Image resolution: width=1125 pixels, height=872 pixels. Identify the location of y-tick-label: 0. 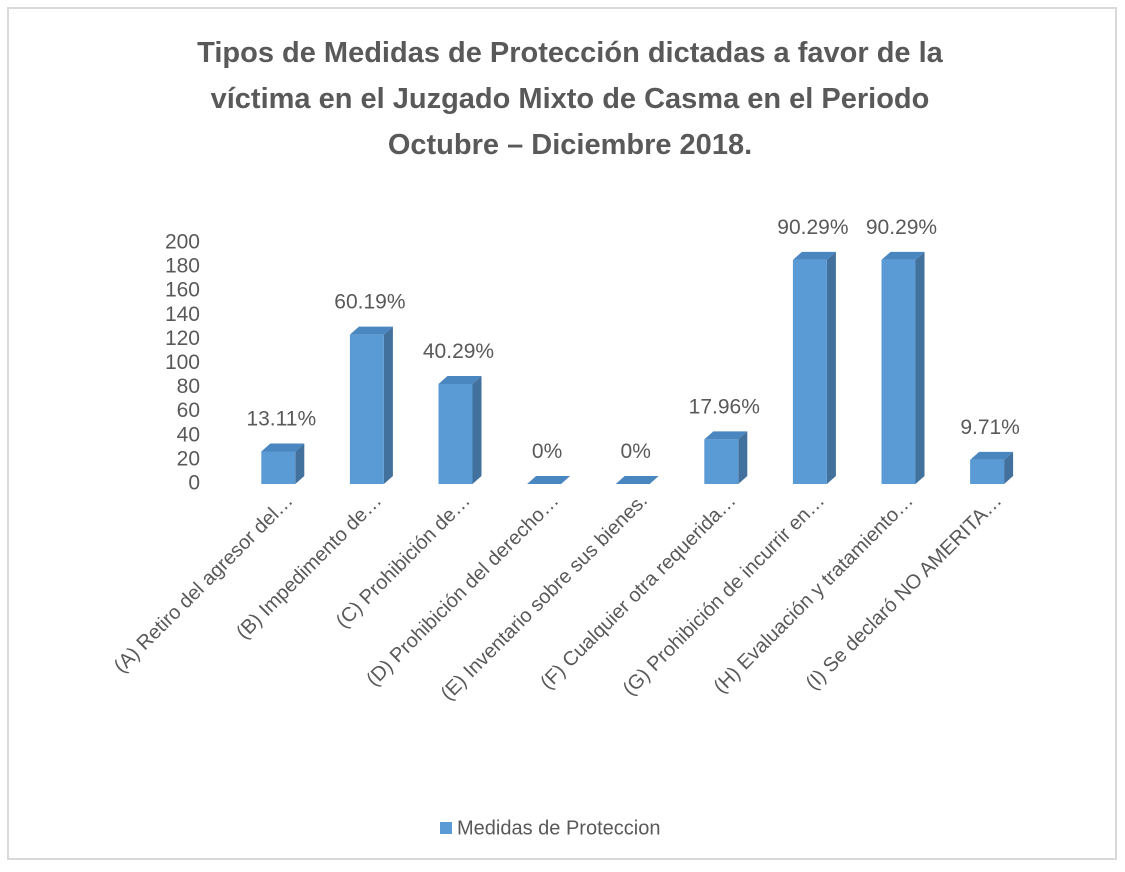
(194, 483).